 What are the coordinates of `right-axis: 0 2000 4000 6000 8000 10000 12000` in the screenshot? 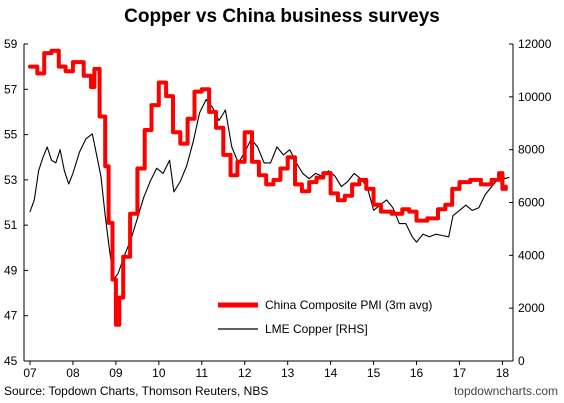 It's located at (530, 202).